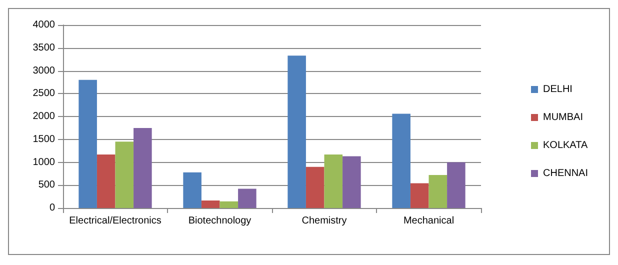 The height and width of the screenshot is (265, 618). What do you see at coordinates (565, 173) in the screenshot?
I see `legend-label: CHENNAI` at bounding box center [565, 173].